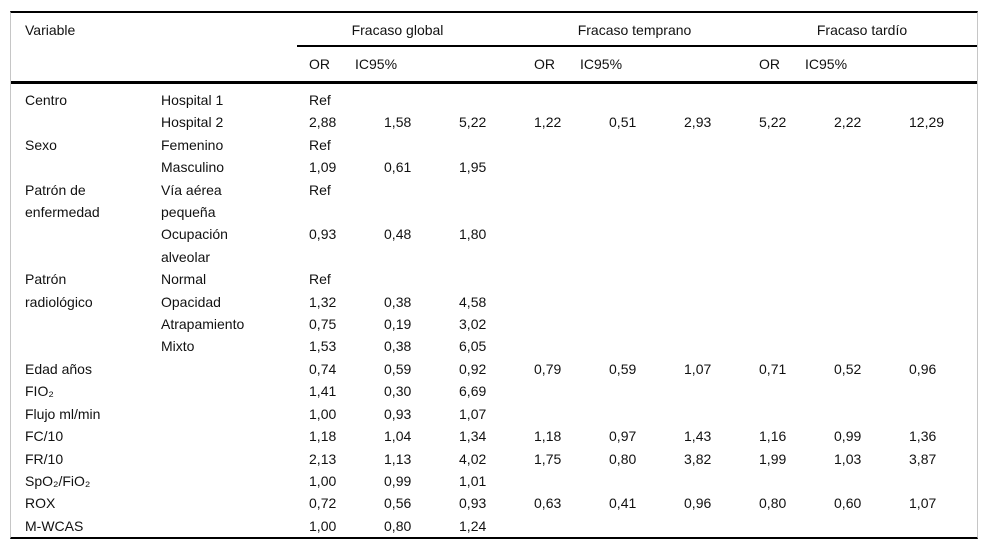 Image resolution: width=992 pixels, height=551 pixels. Describe the element at coordinates (58, 368) in the screenshot. I see `variable-cell: Edad años` at that location.